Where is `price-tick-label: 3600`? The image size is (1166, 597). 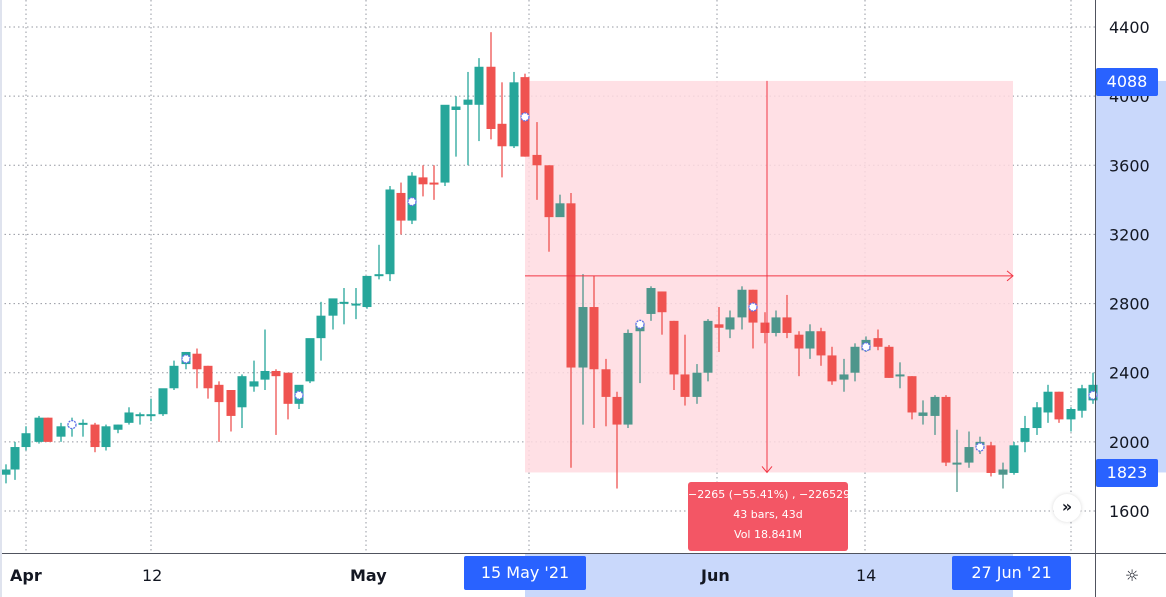 price-tick-label: 3600 is located at coordinates (1129, 165).